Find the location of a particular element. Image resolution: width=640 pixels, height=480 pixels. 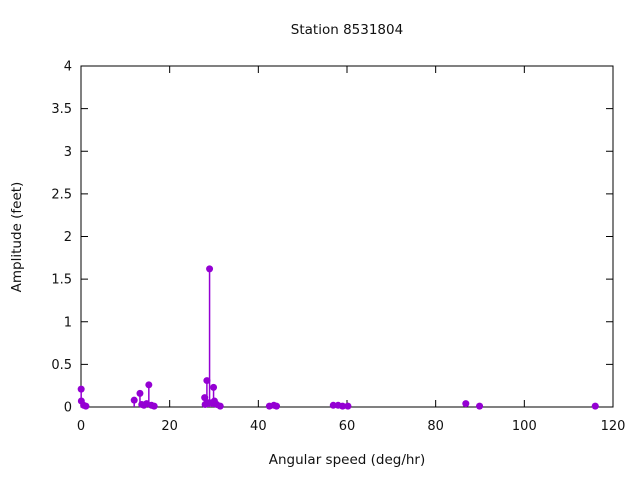

x-tick-label: 80 is located at coordinates (435, 426).